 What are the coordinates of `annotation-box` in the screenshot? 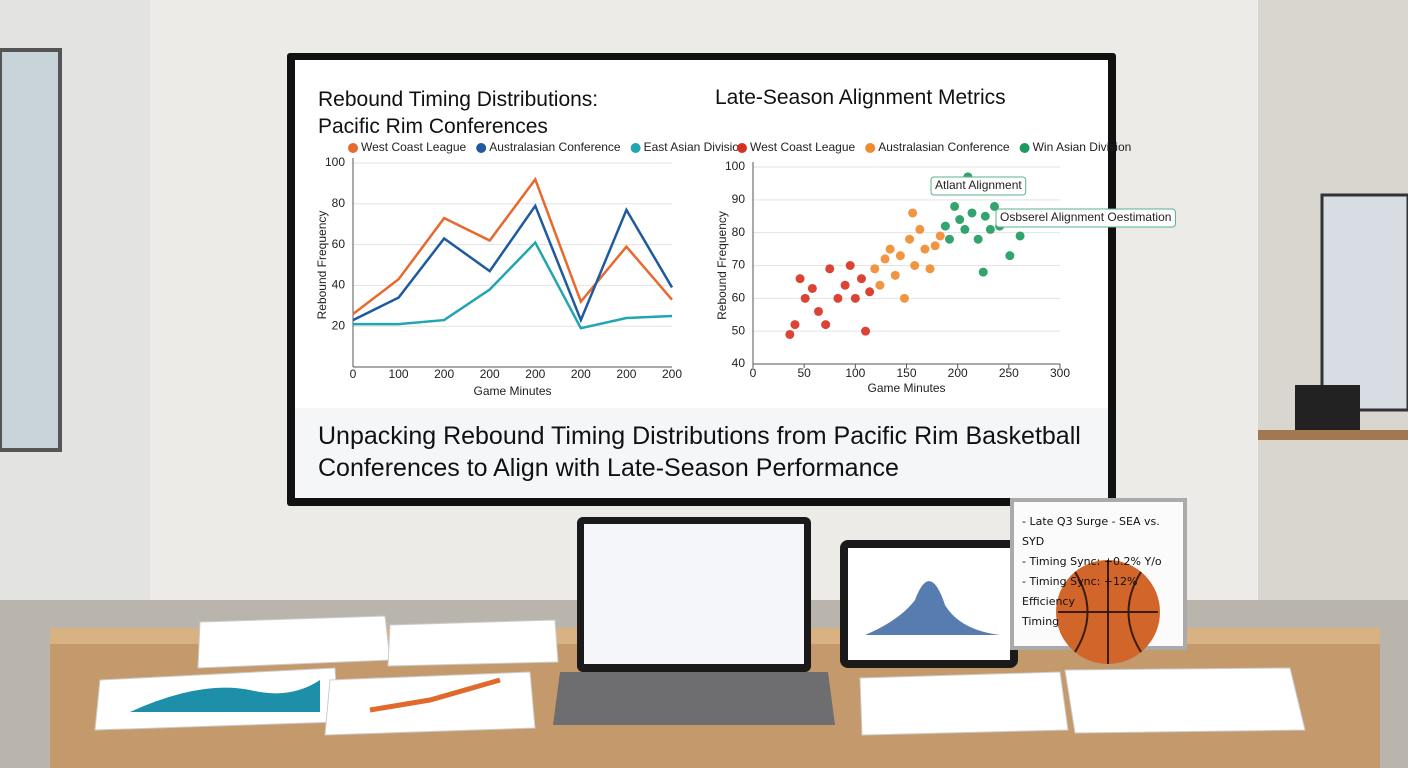 It's located at (1085, 218).